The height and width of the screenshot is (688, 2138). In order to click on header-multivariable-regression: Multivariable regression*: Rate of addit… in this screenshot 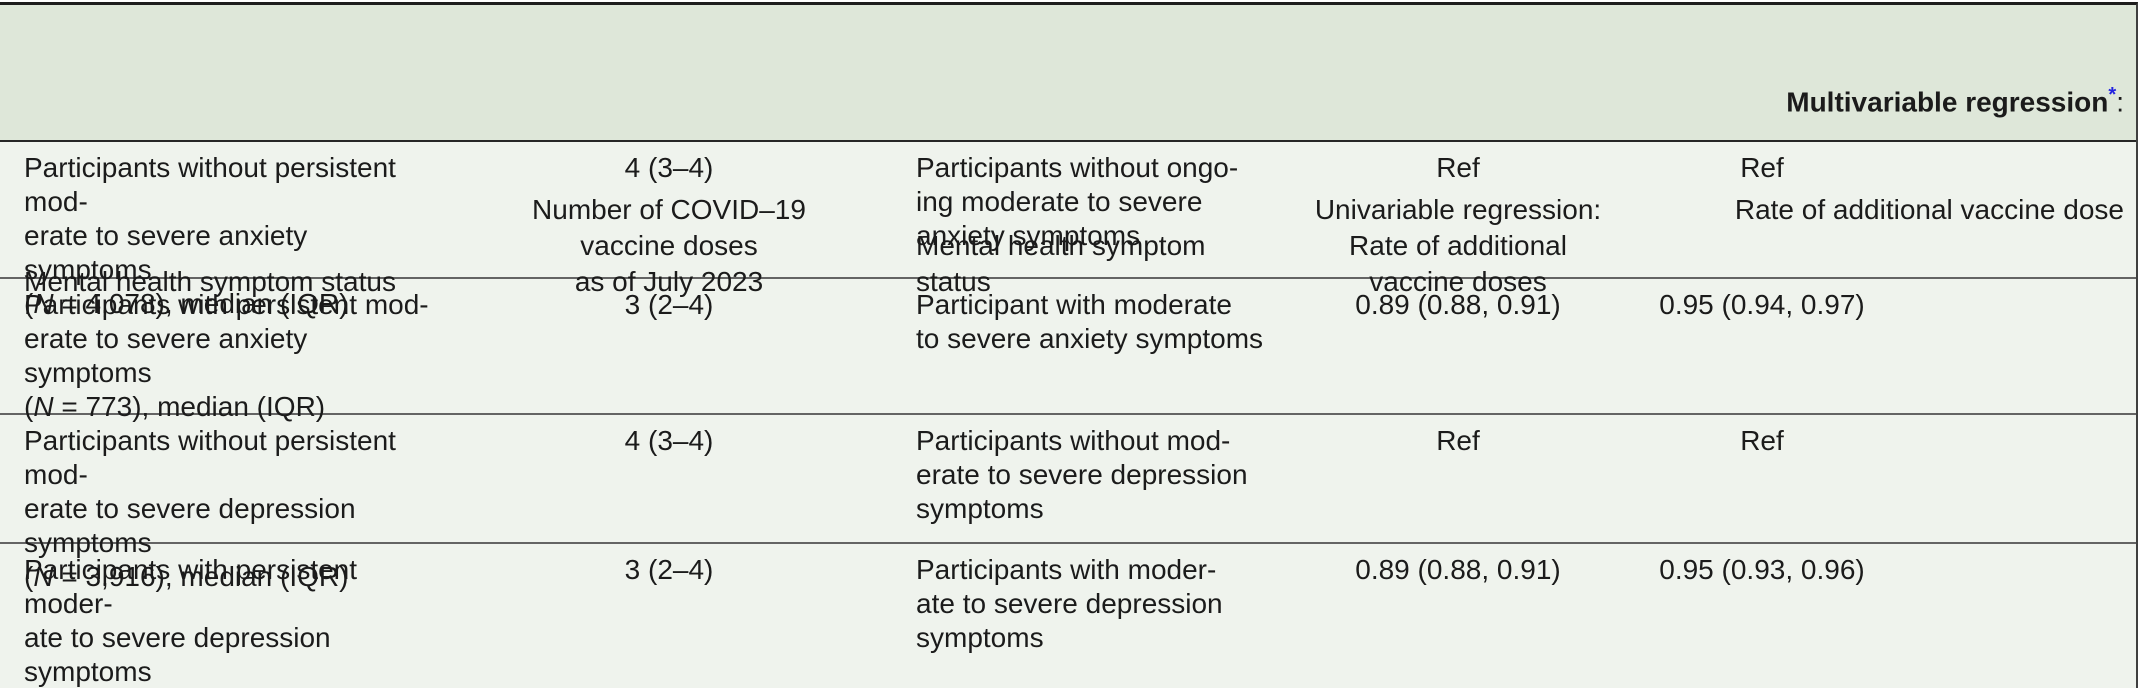, I will do `click(1877, 160)`.